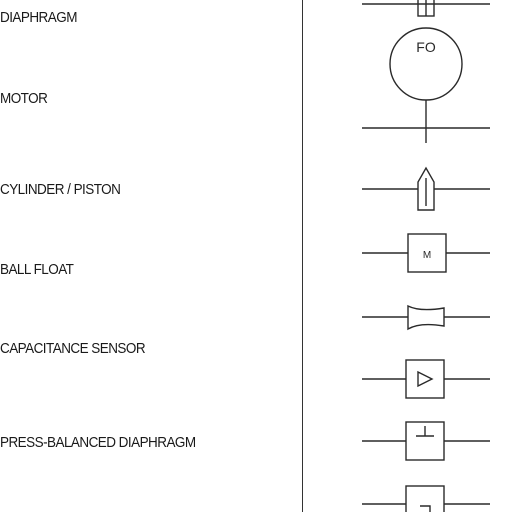  I want to click on tri-icon, so click(425, 379).